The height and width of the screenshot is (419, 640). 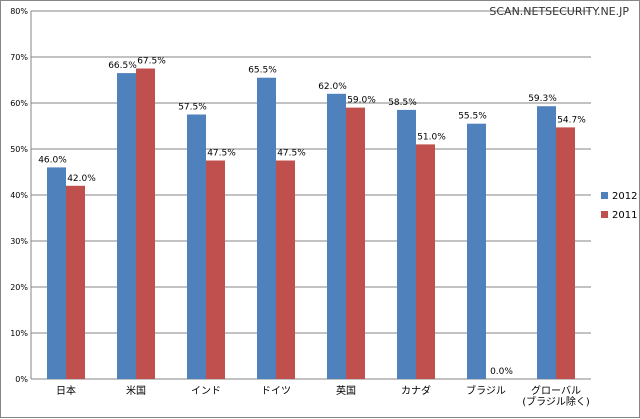 What do you see at coordinates (346, 390) in the screenshot?
I see `x-category-label: 英国` at bounding box center [346, 390].